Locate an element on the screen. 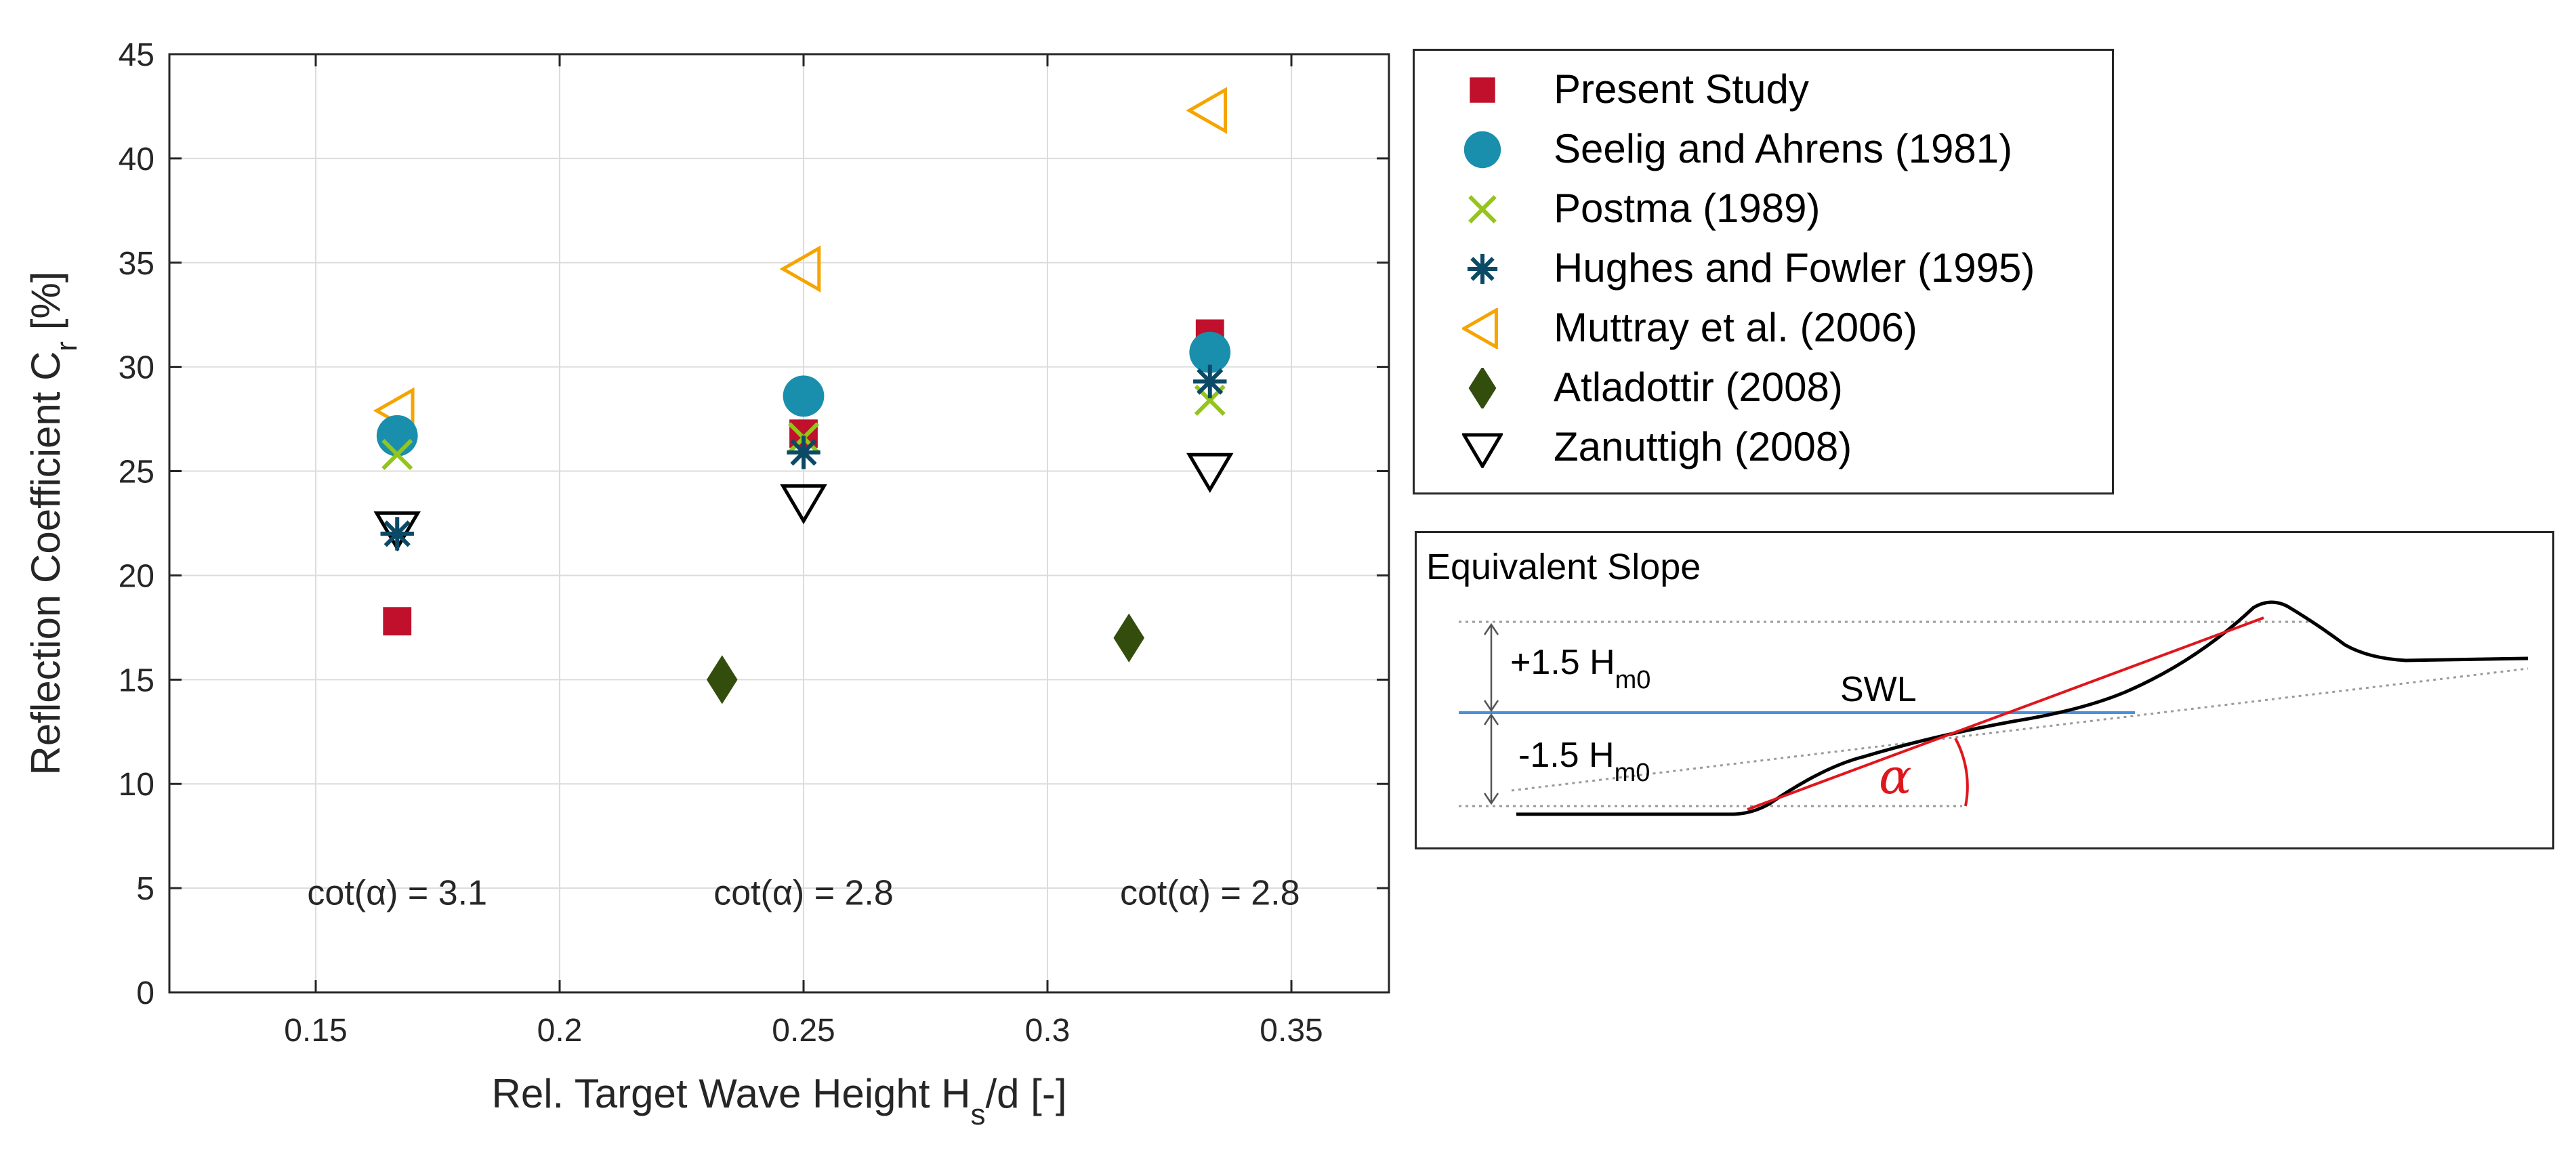 The image size is (2576, 1159). legend-label: Muttray et al. (2006) is located at coordinates (1735, 327).